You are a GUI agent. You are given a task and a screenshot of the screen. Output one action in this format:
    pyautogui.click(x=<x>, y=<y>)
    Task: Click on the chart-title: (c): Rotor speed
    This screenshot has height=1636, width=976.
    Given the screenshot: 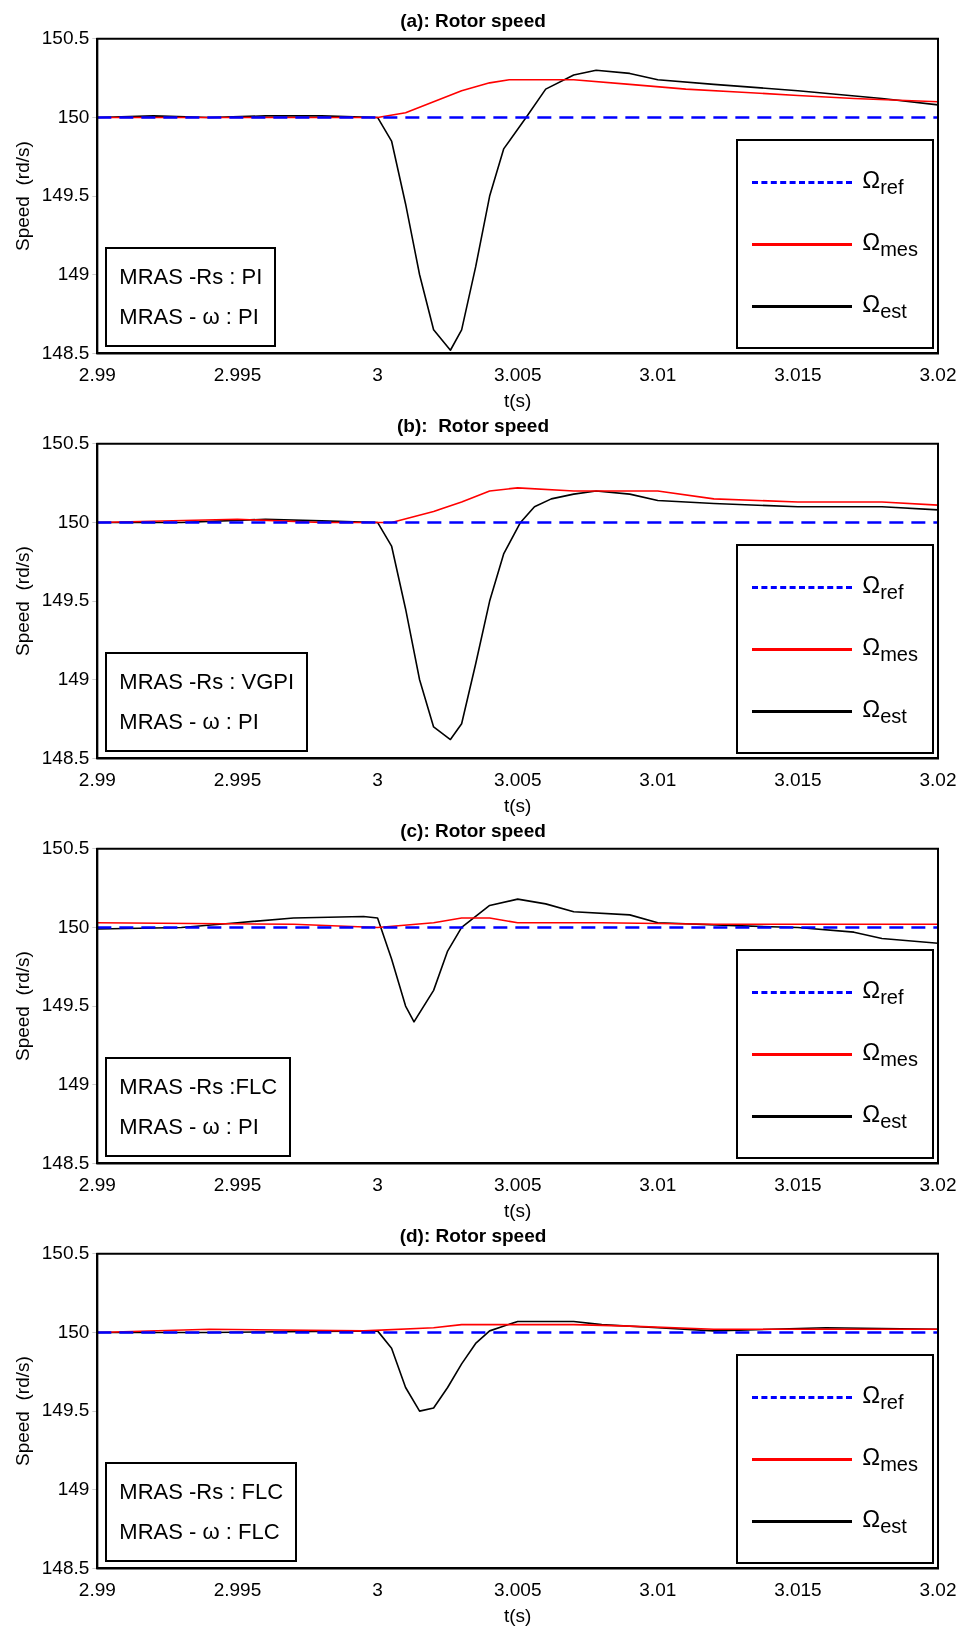 What is the action you would take?
    pyautogui.click(x=473, y=830)
    